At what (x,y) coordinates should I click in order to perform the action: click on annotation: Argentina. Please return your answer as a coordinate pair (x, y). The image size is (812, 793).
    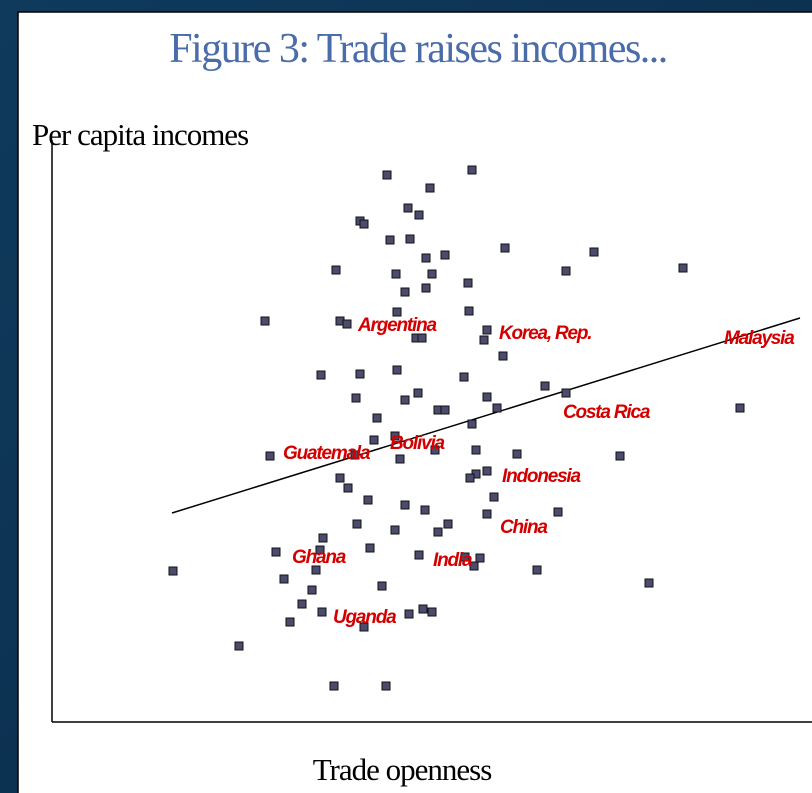
    Looking at the image, I should click on (397, 325).